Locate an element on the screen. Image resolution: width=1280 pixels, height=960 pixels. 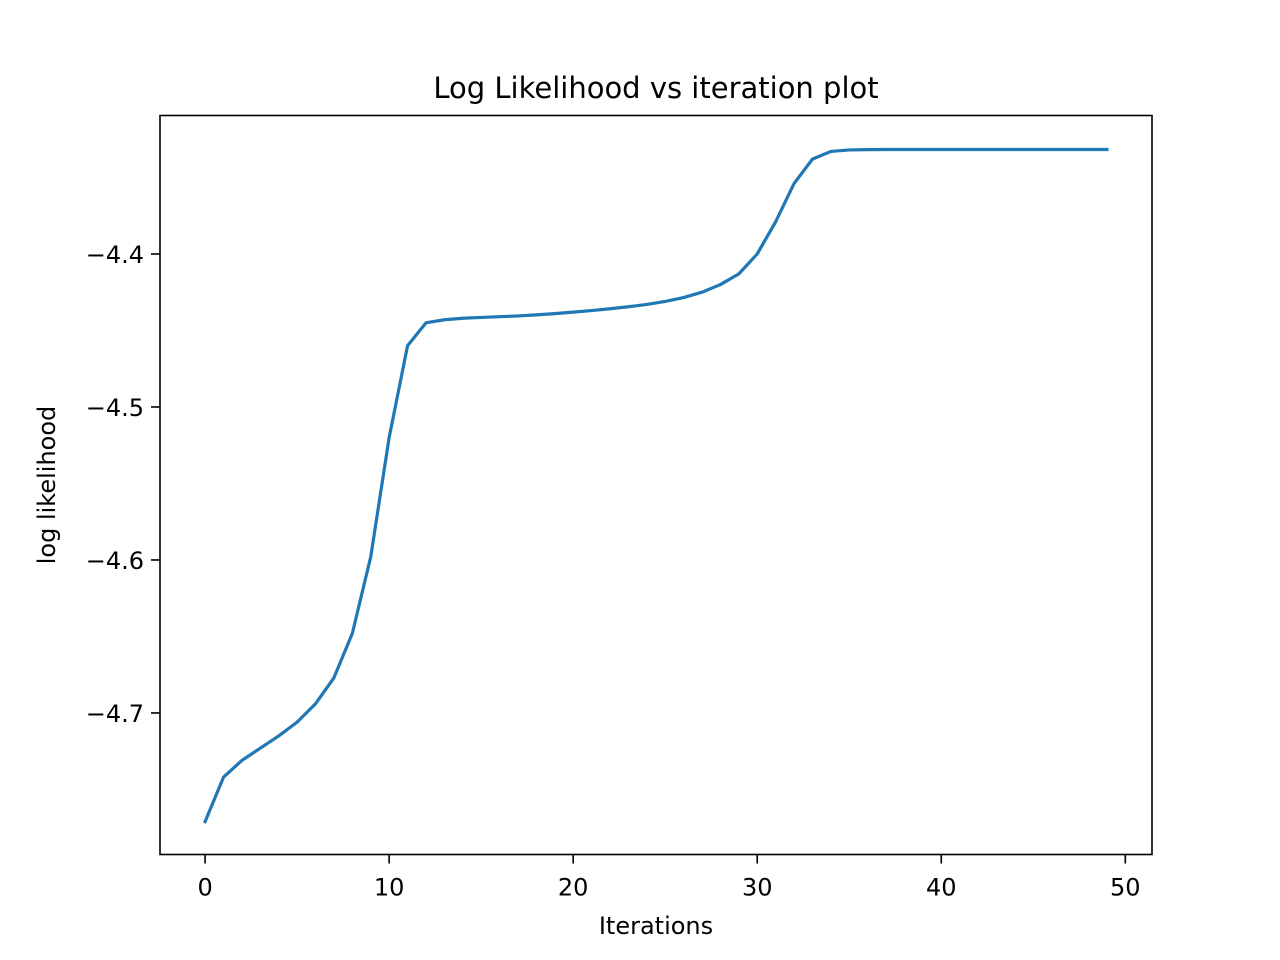
x-tick-label: 10 is located at coordinates (389, 888).